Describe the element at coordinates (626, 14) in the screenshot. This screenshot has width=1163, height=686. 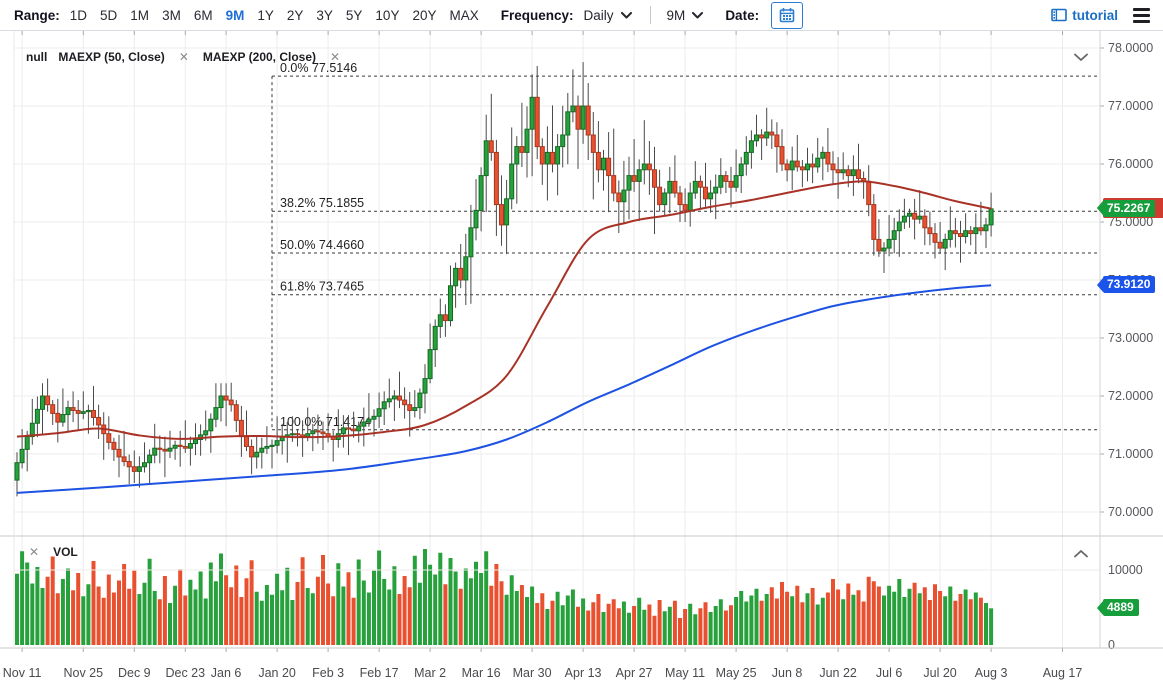
I see `chevron-down-icon` at that location.